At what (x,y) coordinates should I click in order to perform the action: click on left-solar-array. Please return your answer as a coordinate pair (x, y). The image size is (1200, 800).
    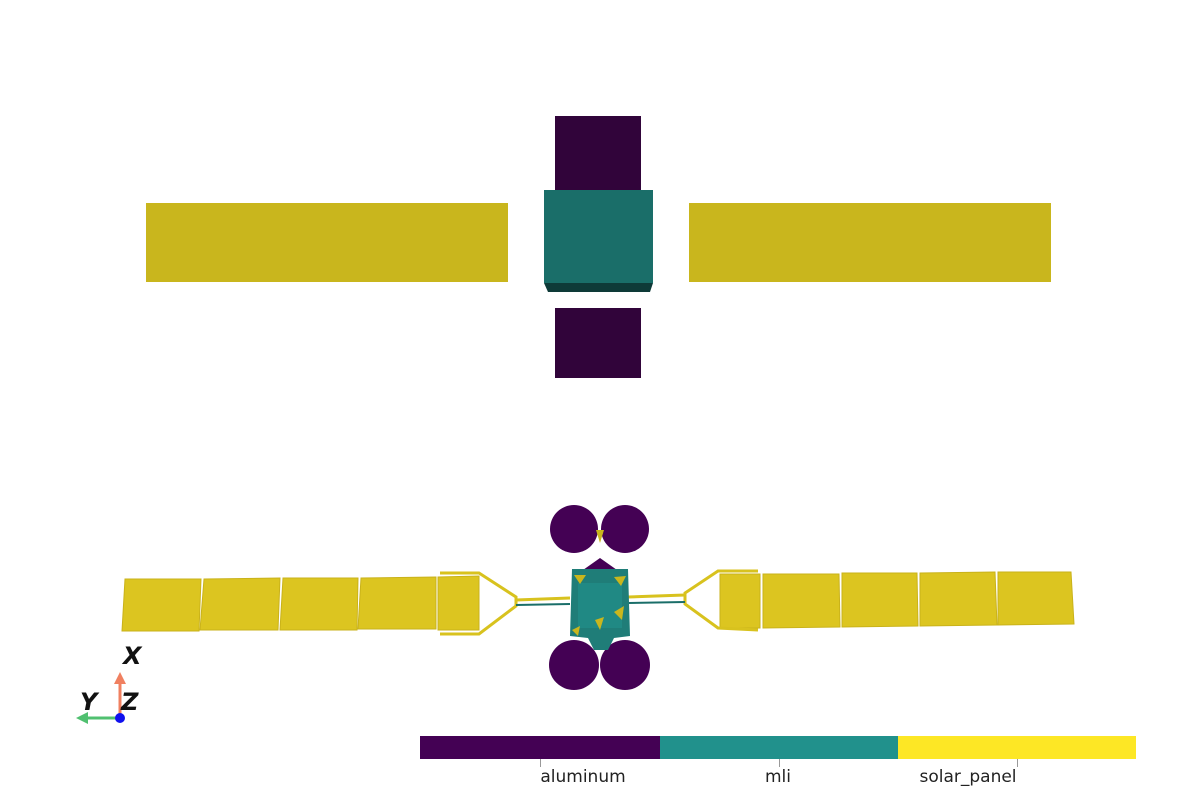
    Looking at the image, I should click on (300, 603).